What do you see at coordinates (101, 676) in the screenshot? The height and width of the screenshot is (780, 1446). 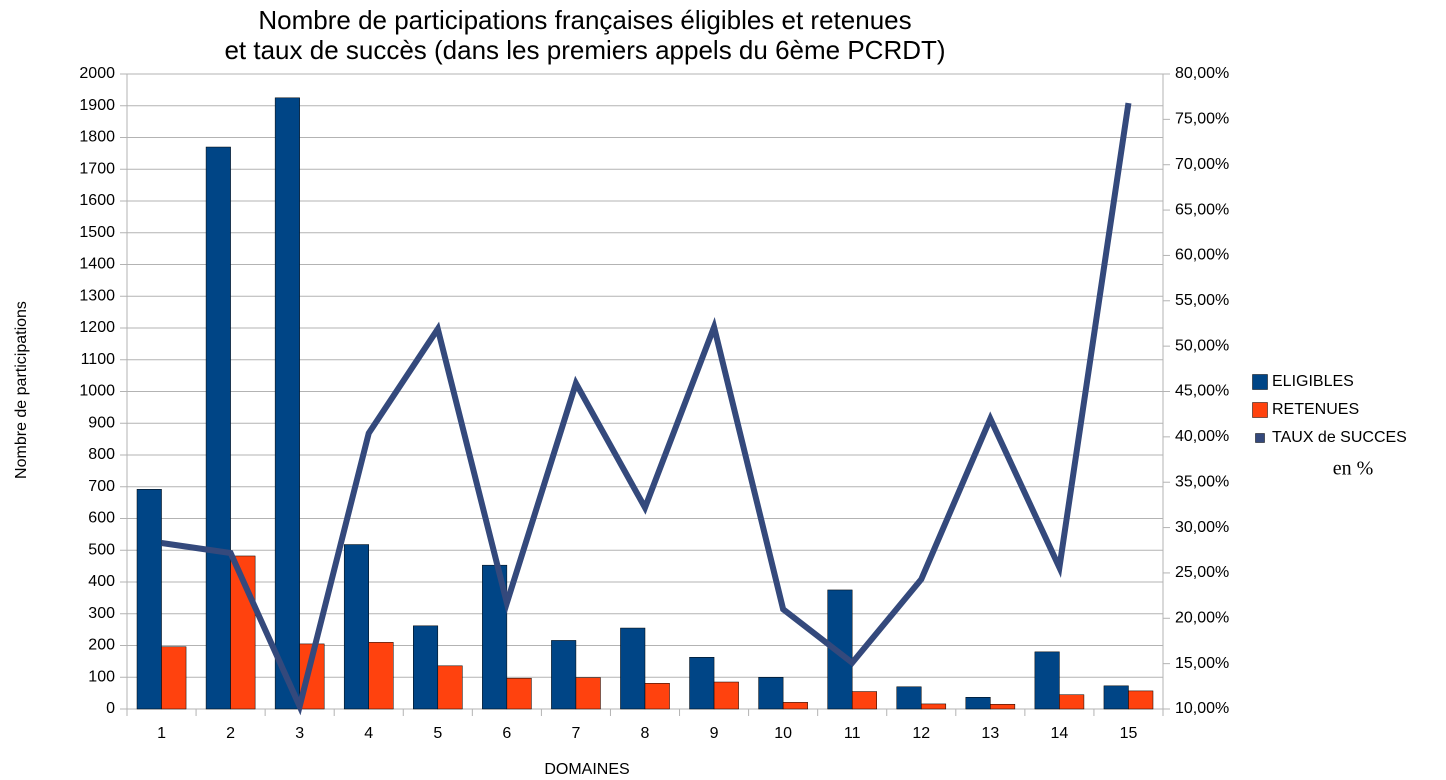 I see `y-tick-label: 100` at bounding box center [101, 676].